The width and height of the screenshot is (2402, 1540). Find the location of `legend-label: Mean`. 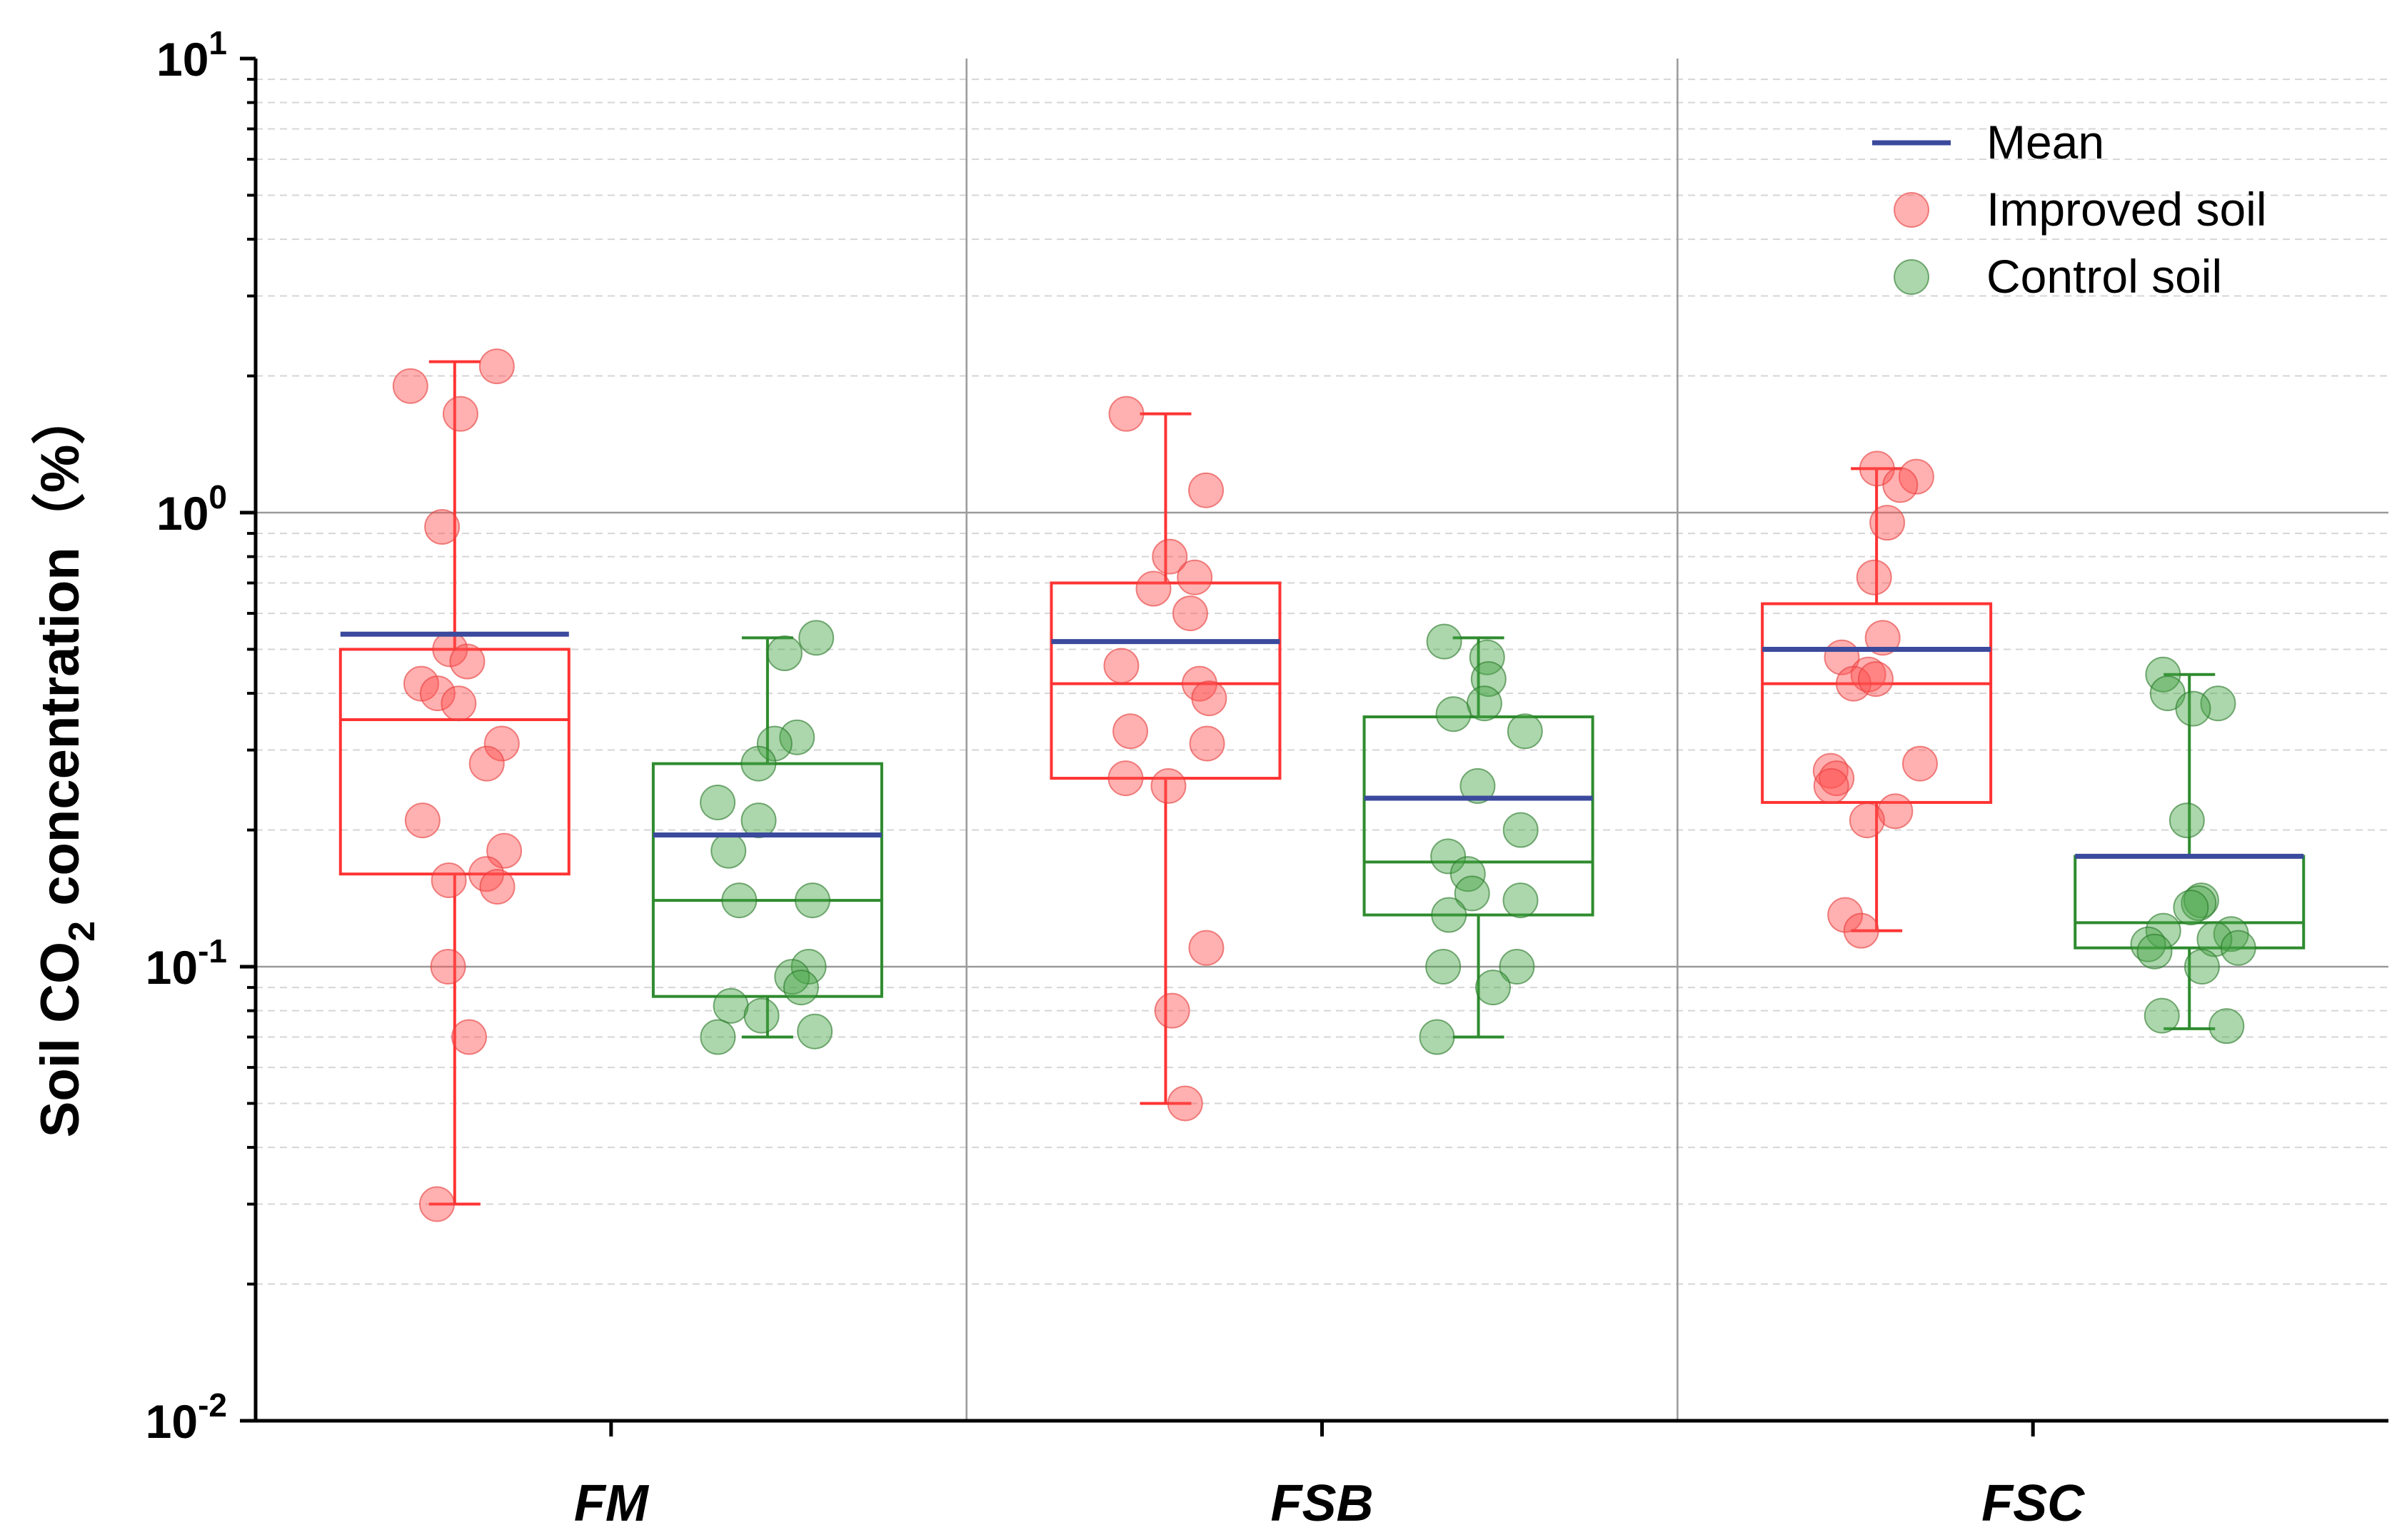

legend-label: Mean is located at coordinates (2045, 142).